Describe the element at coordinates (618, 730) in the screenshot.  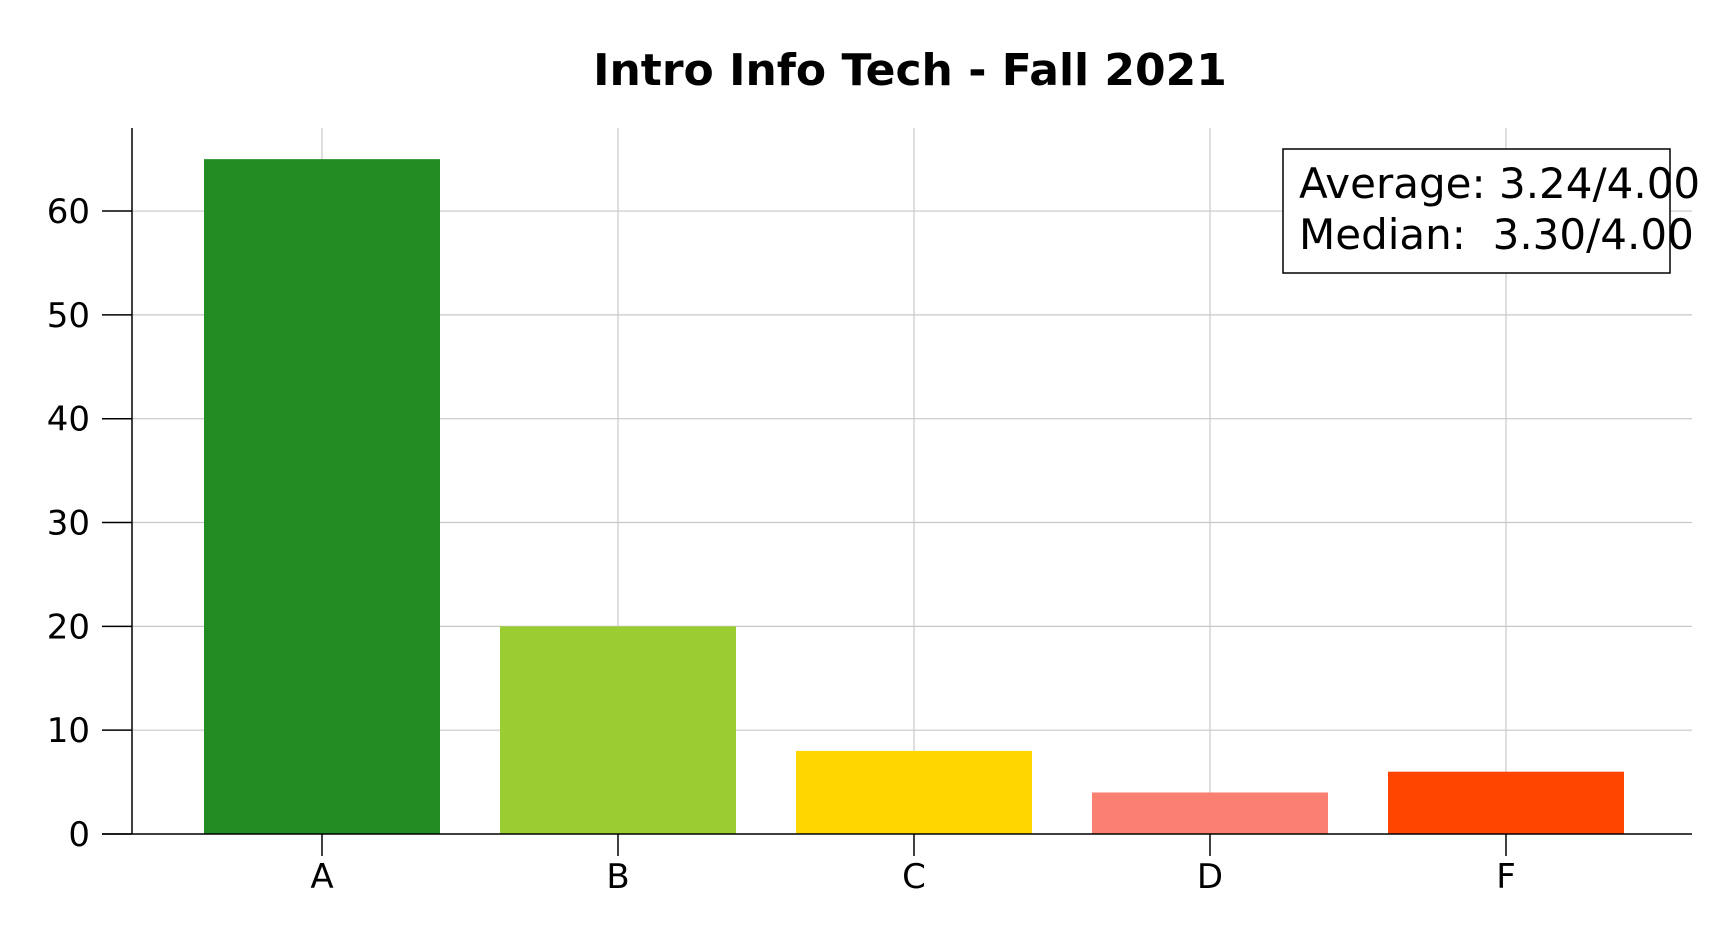
I see `bar-B` at that location.